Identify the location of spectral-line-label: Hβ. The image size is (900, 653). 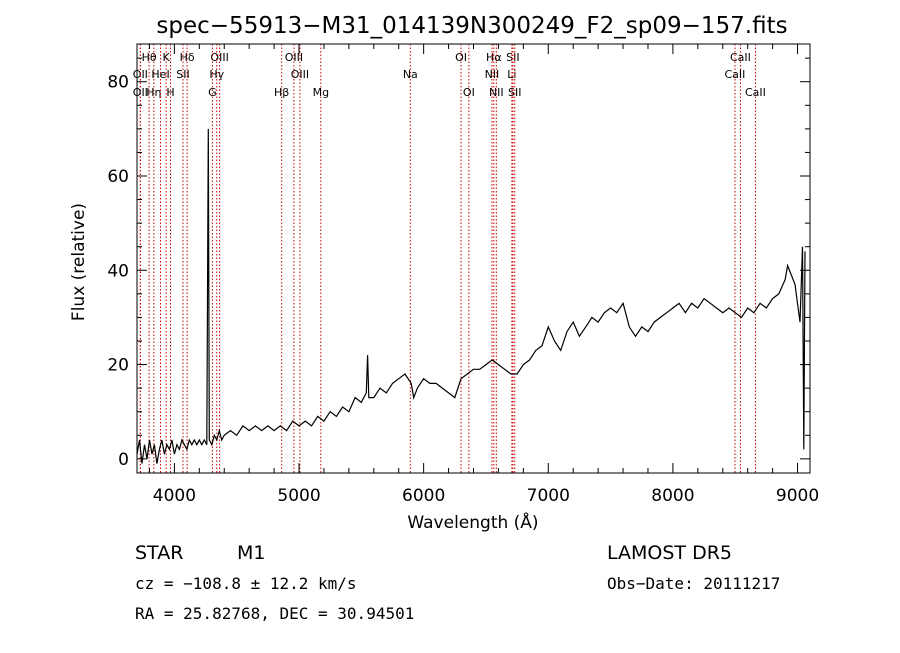
(281, 92).